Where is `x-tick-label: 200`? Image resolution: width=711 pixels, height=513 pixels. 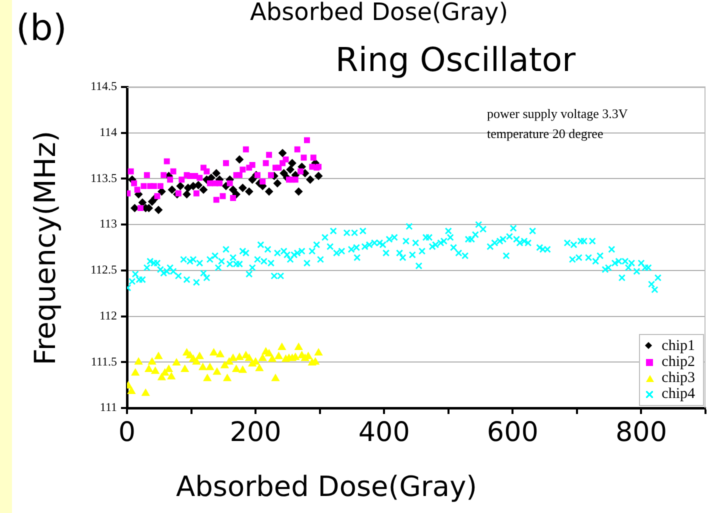
x-tick-label: 200 is located at coordinates (256, 432).